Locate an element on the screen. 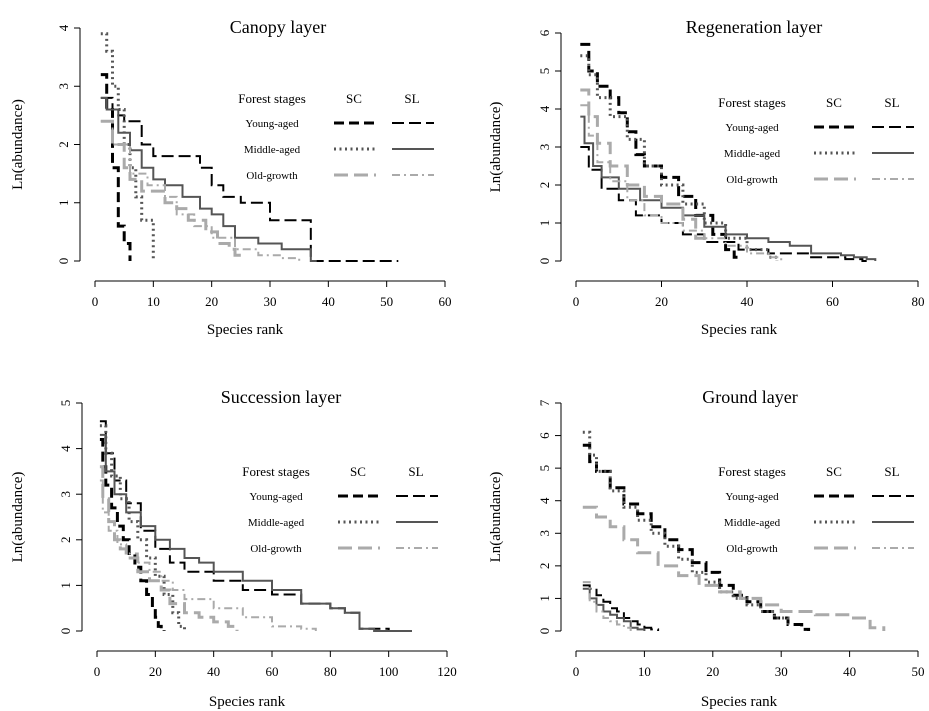 Image resolution: width=929 pixels, height=711 pixels. chart-title: Regeneration layer is located at coordinates (754, 27).